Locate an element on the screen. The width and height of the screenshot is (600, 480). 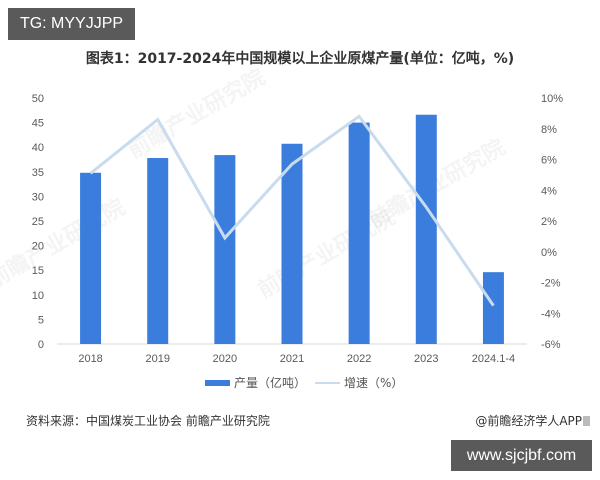
left-axis-tick-label: 25 is located at coordinates (38, 222).